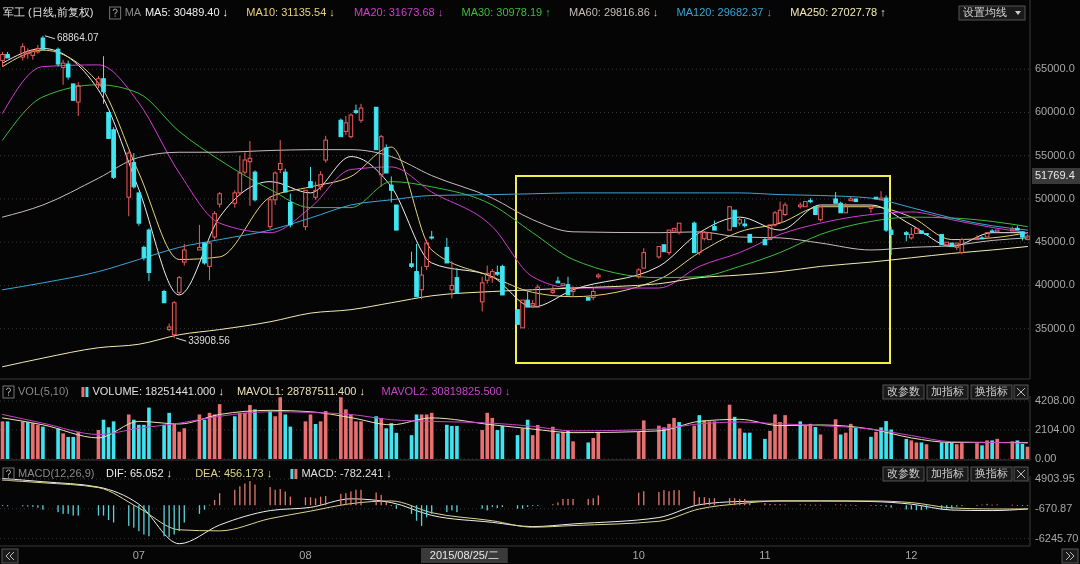 Image resolution: width=1080 pixels, height=564 pixels. What do you see at coordinates (1055, 428) in the screenshot?
I see `y-tick-label: 2104.00` at bounding box center [1055, 428].